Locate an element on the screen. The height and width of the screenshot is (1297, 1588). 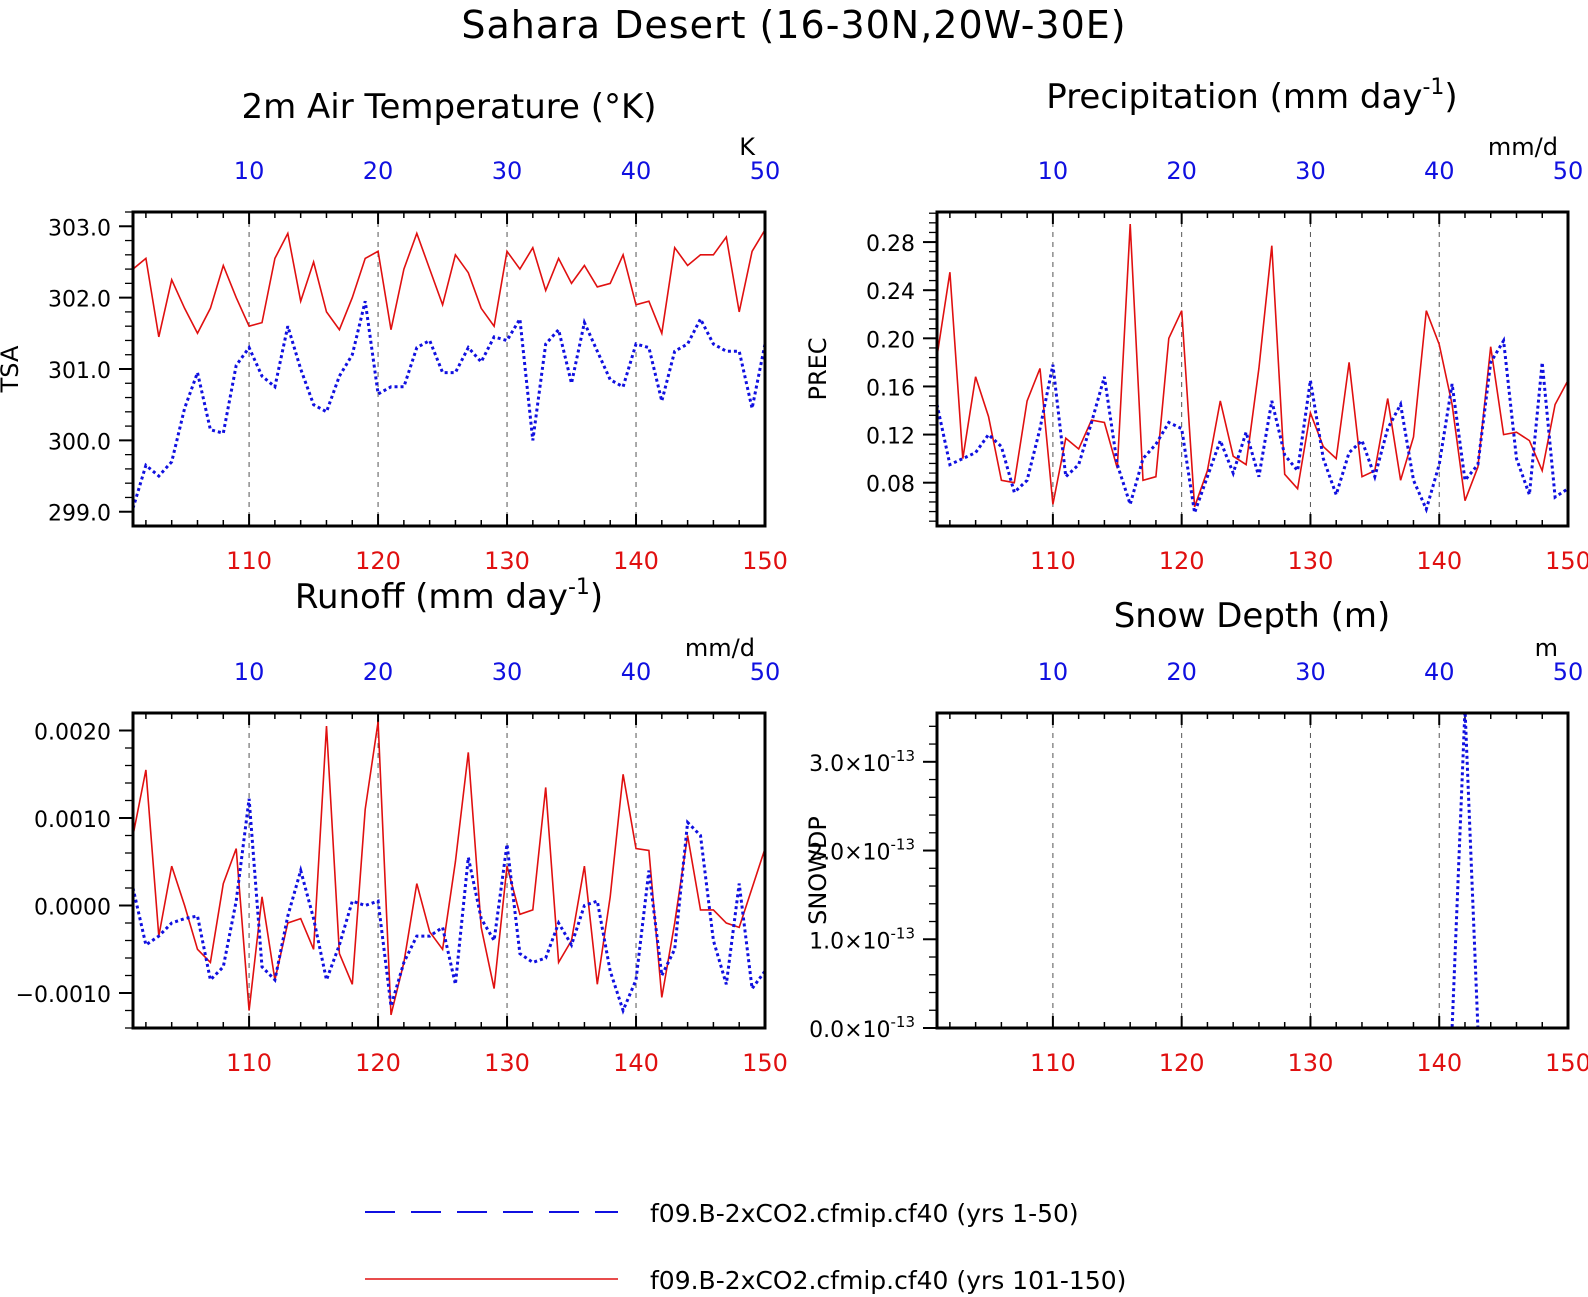
panel-title: Snow Depth (m) is located at coordinates (1252, 616).